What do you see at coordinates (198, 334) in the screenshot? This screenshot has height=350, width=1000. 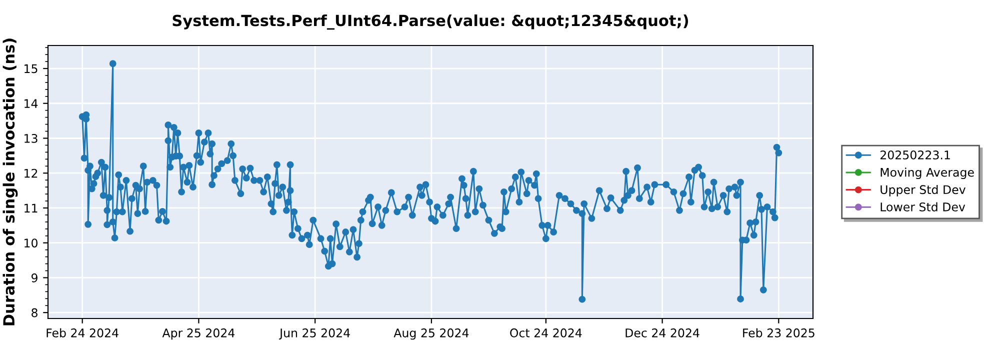 I see `x-tick-label: Apr 25 2024` at bounding box center [198, 334].